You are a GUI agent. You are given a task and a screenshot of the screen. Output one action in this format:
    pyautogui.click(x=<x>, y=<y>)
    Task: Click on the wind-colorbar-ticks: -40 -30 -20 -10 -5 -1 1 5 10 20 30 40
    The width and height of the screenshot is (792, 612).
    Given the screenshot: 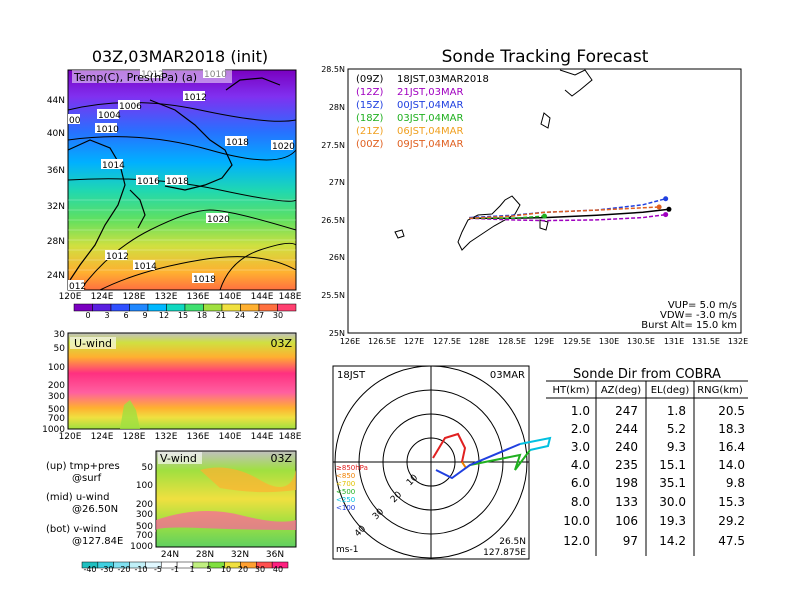 What is the action you would take?
    pyautogui.click(x=183, y=569)
    